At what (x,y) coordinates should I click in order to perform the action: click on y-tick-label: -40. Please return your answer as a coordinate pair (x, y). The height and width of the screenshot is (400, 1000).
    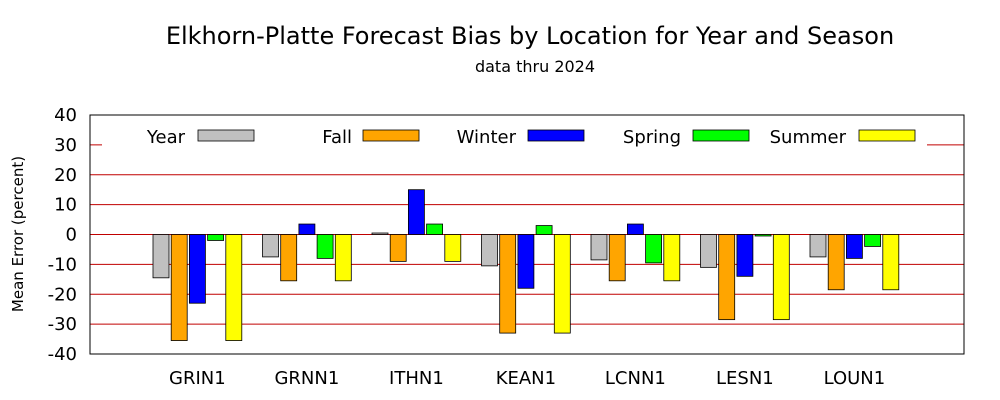
    Looking at the image, I should click on (62, 354).